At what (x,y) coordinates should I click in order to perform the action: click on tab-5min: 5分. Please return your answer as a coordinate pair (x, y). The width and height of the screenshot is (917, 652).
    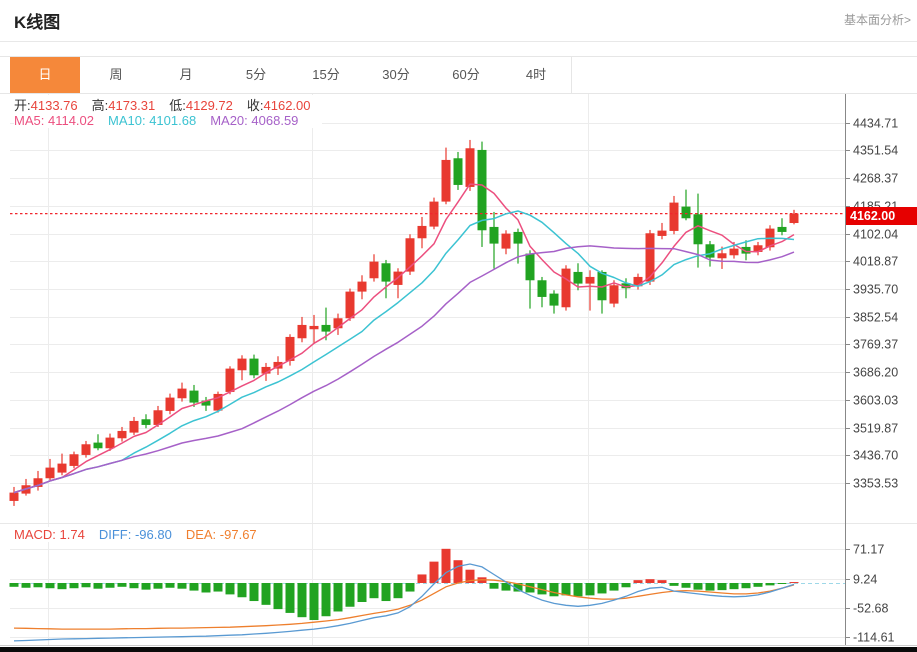
    Looking at the image, I should click on (256, 75).